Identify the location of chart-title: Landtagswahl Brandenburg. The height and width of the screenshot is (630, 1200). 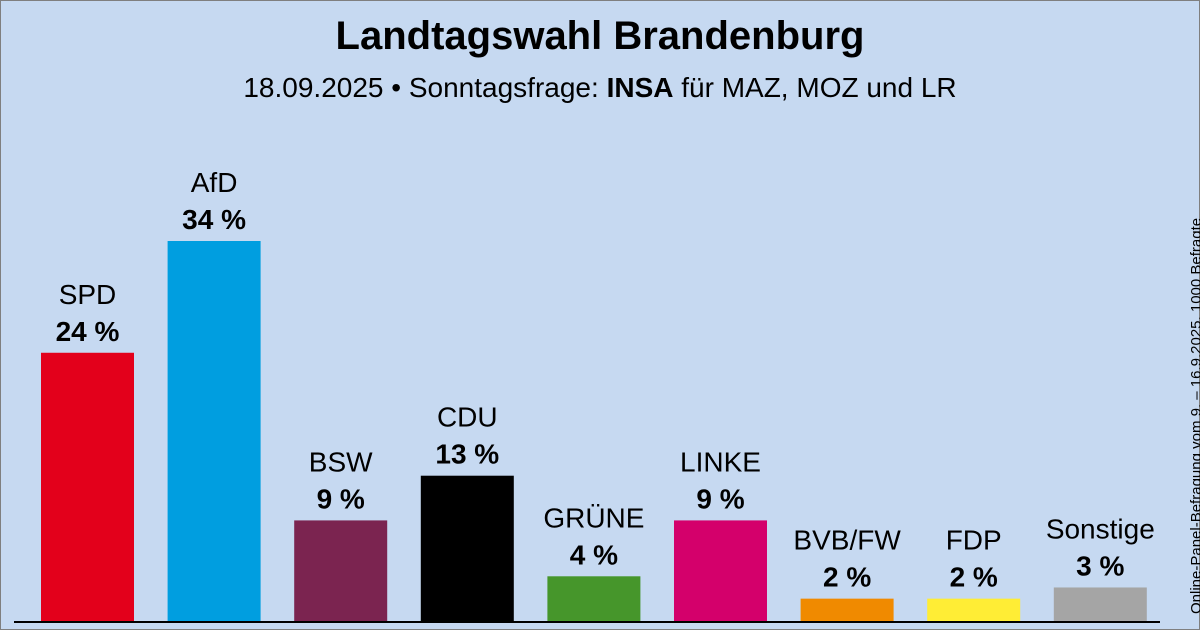
(600, 36).